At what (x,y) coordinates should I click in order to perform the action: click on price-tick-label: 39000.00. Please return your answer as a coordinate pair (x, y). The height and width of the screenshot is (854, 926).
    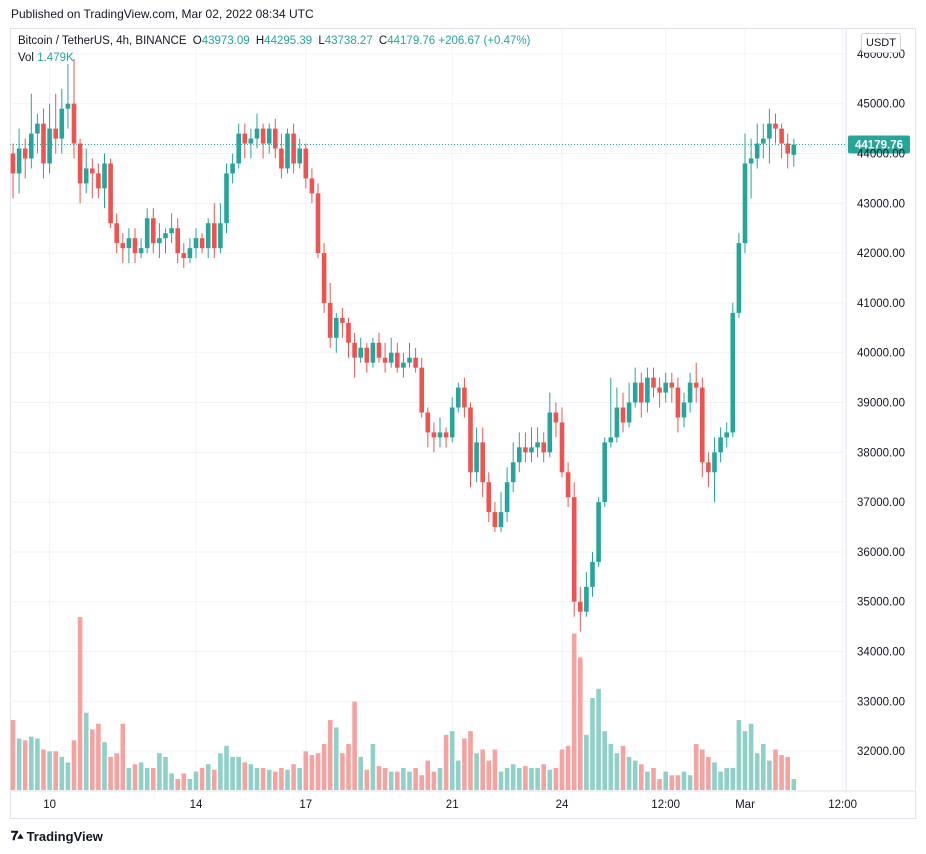
    Looking at the image, I should click on (881, 404).